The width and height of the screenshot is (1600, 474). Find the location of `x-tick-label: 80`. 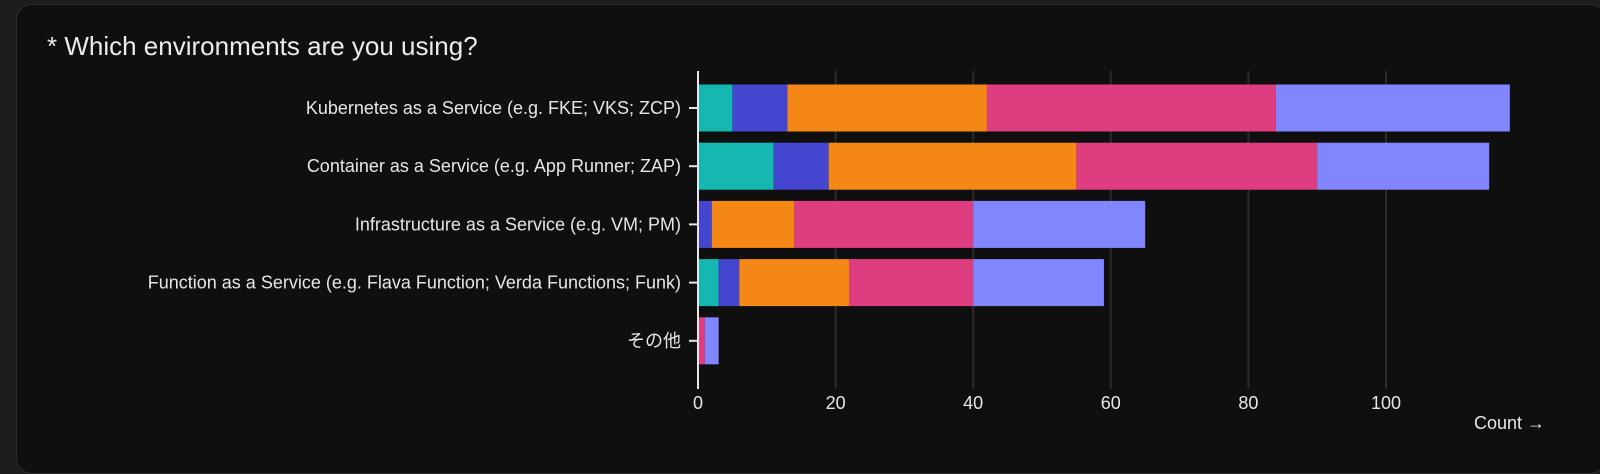

x-tick-label: 80 is located at coordinates (1248, 403).